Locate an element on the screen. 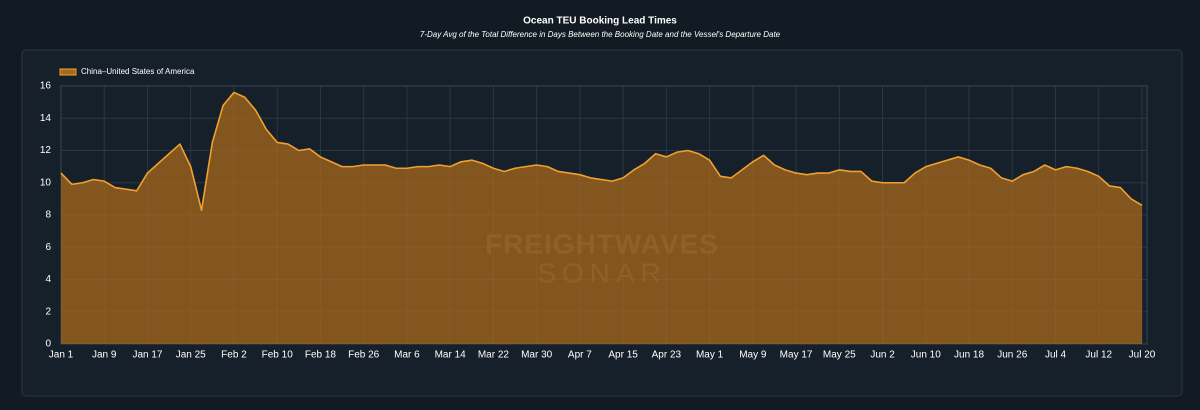 The height and width of the screenshot is (410, 1200). y-tick-label: 6 is located at coordinates (48, 247).